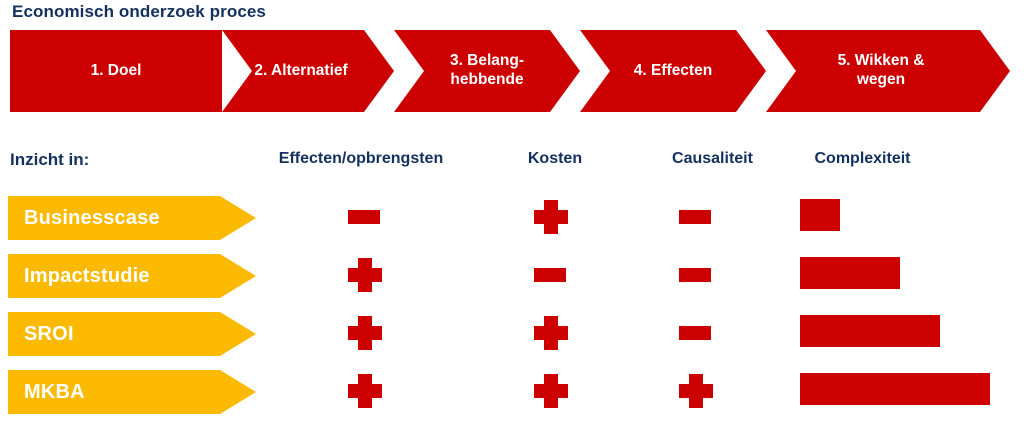 The height and width of the screenshot is (426, 1024). Describe the element at coordinates (87, 275) in the screenshot. I see `method-row-impactstudie-label: Impactstudie` at that location.